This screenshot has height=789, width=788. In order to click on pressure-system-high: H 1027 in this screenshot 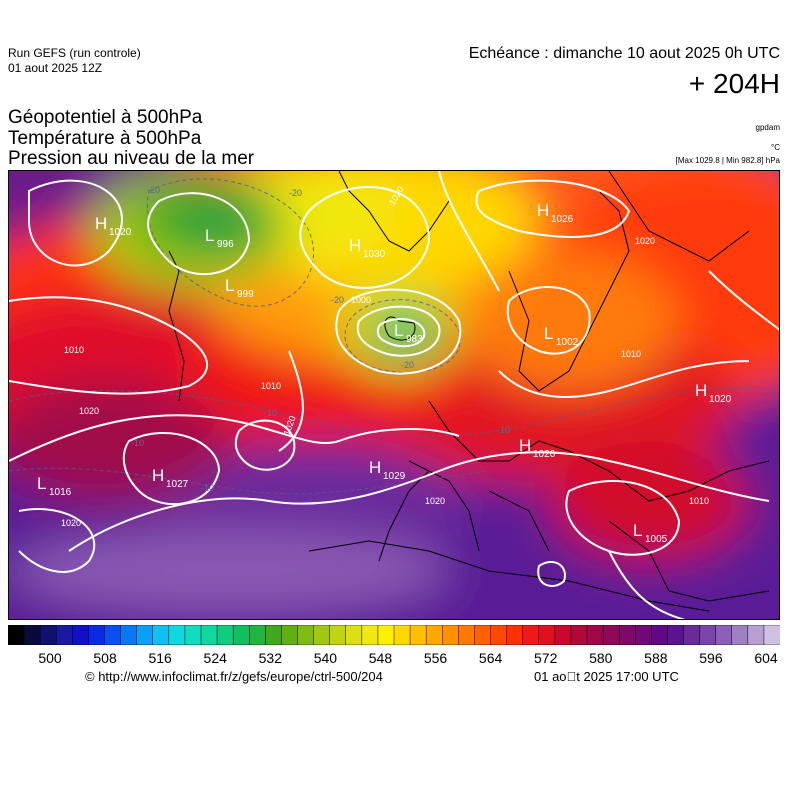, I will do `click(170, 478)`.